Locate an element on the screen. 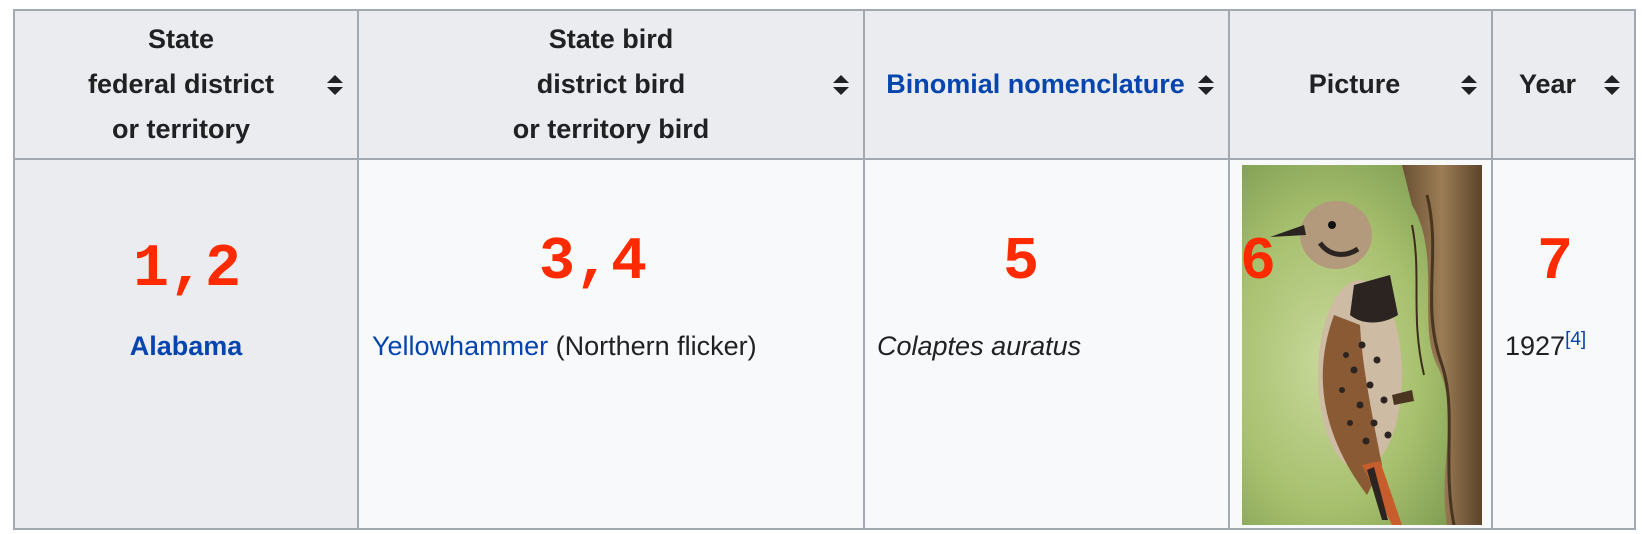  header-line-state-bird: State bird is located at coordinates (611, 39).